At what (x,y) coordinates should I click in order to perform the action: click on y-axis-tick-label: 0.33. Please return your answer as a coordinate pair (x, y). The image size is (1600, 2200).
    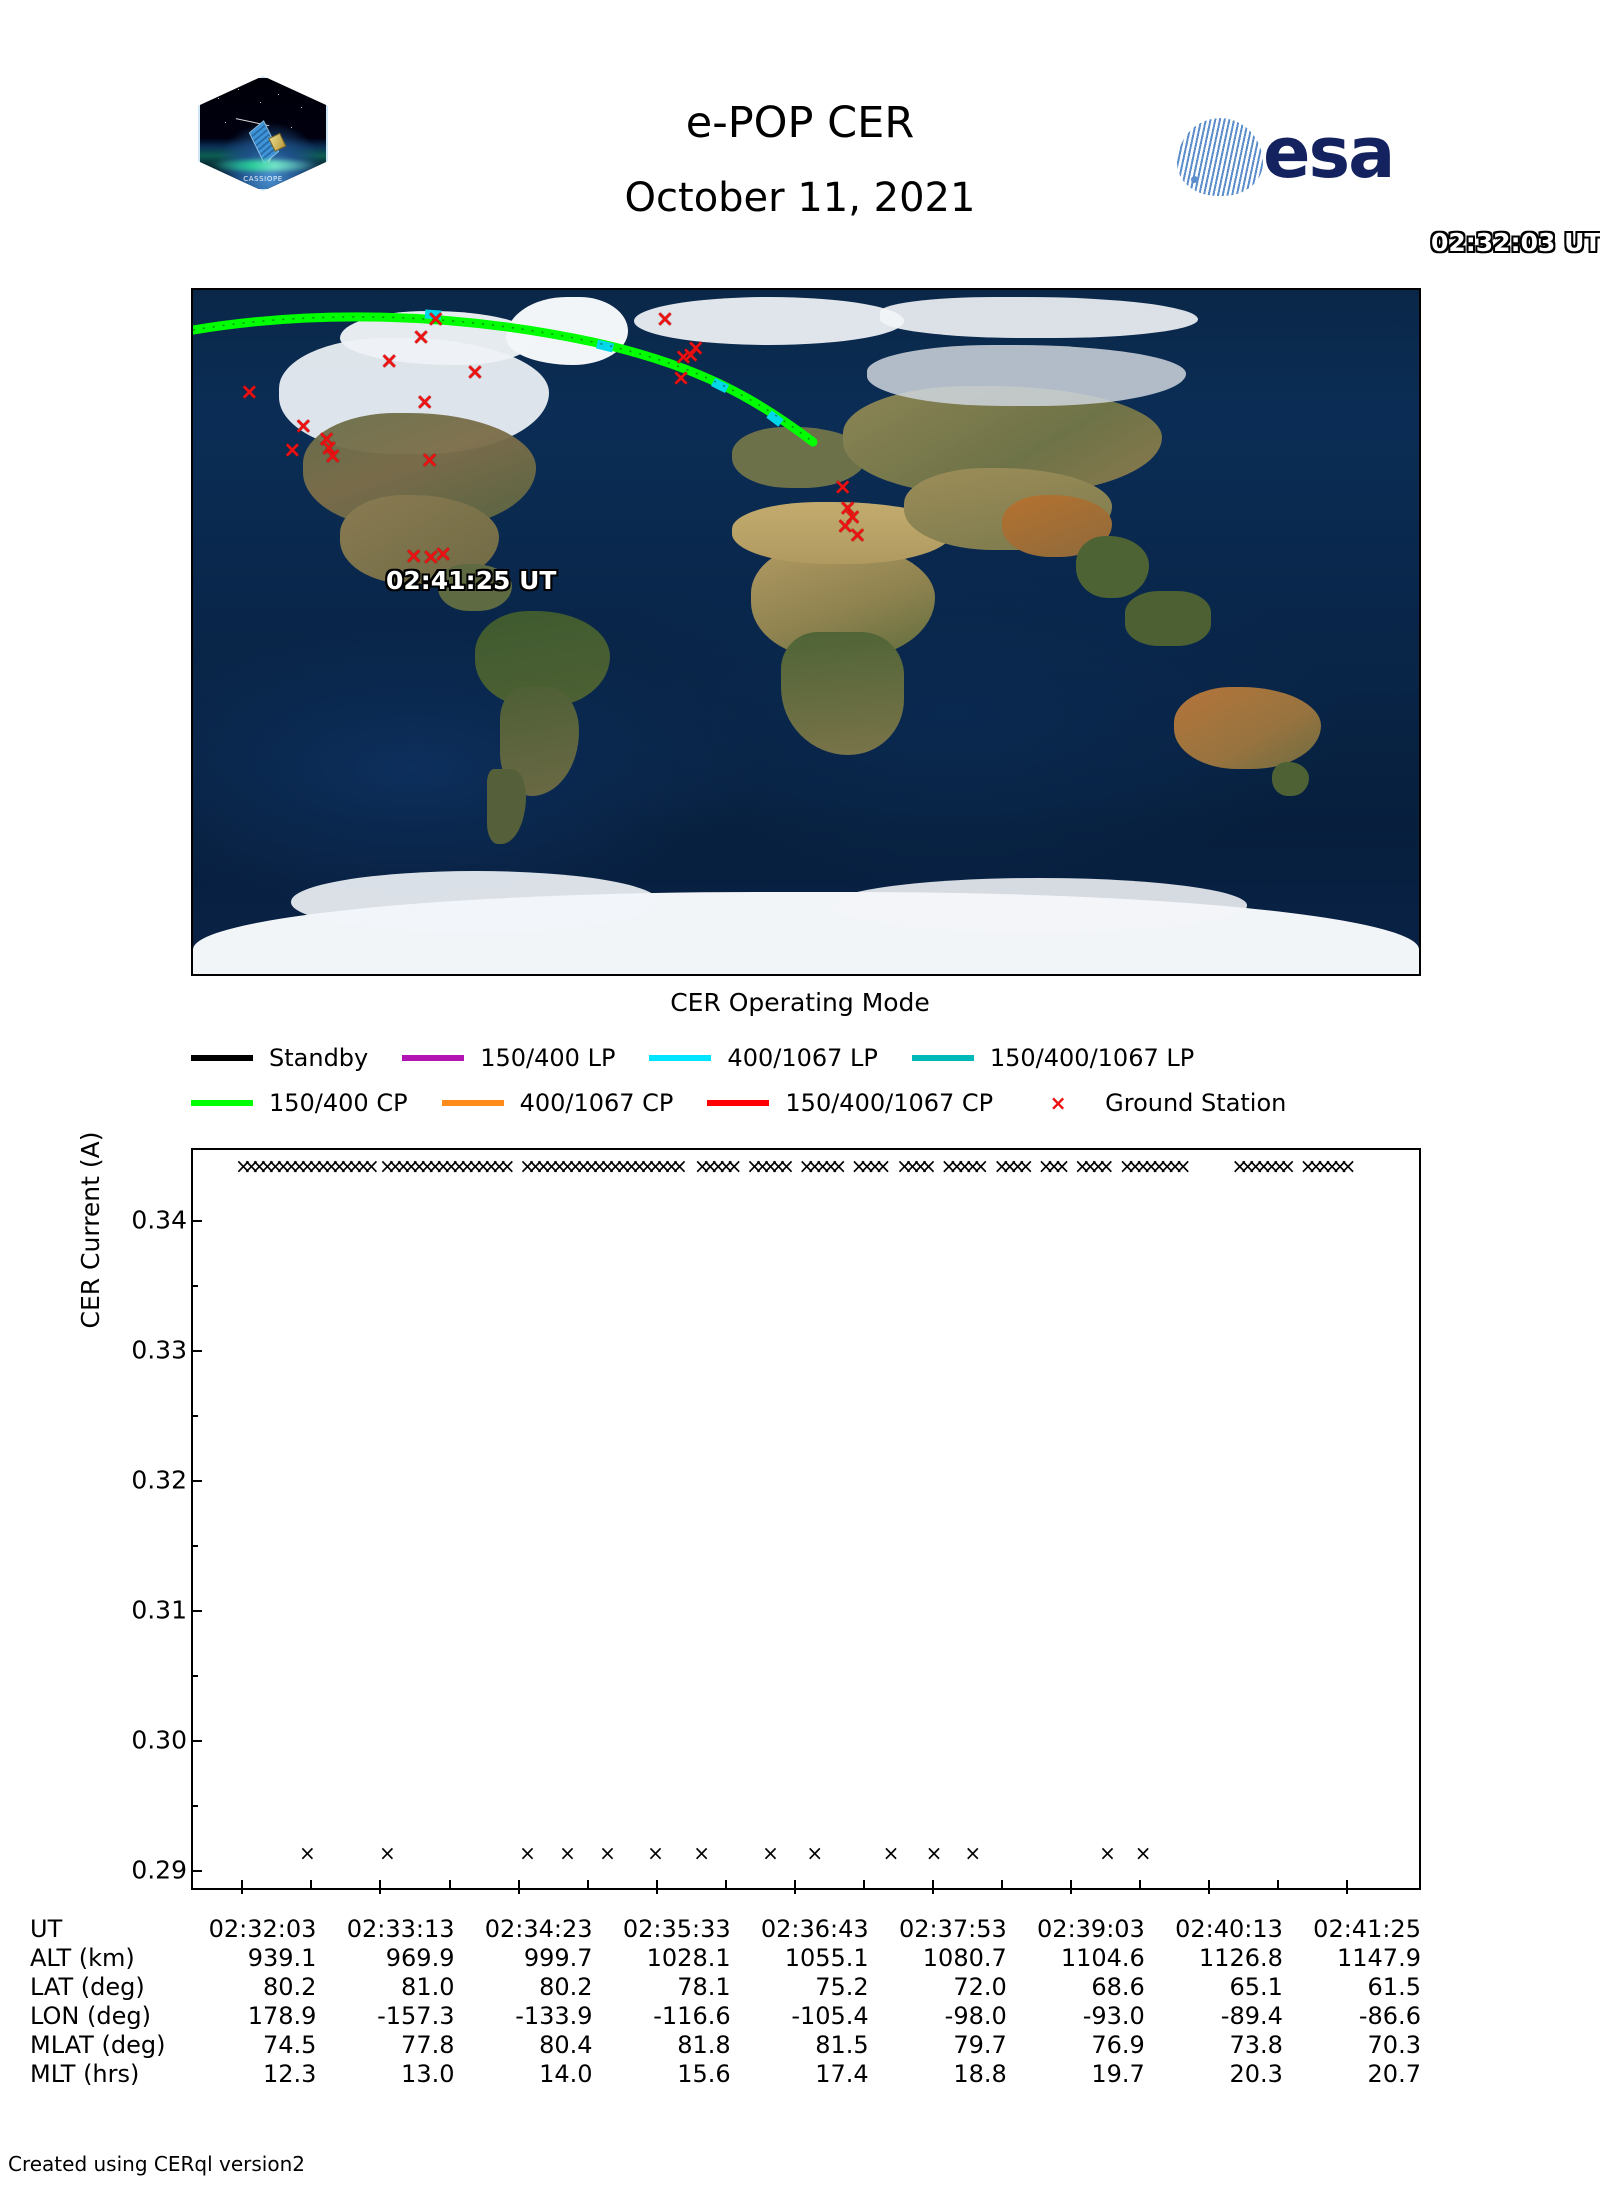
    Looking at the image, I should click on (159, 1350).